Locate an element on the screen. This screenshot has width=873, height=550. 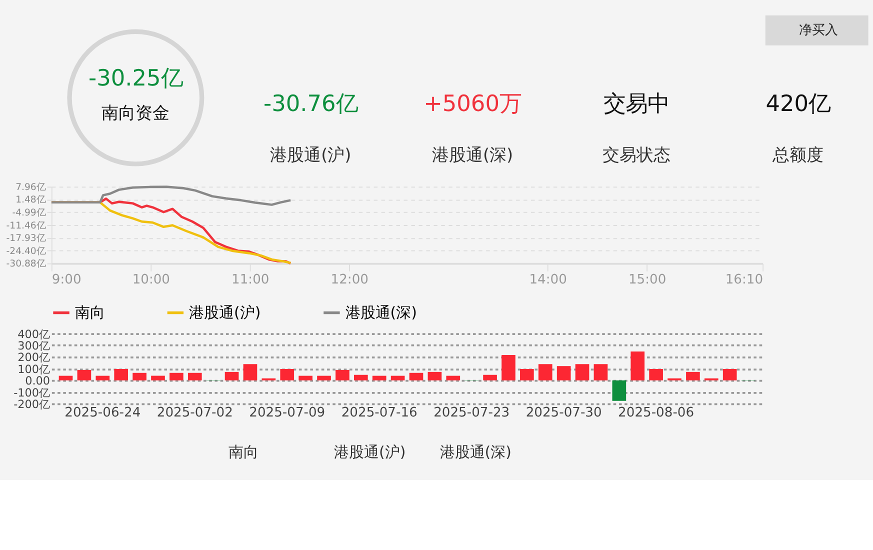
y-tick-label: 100亿 is located at coordinates (34, 369).